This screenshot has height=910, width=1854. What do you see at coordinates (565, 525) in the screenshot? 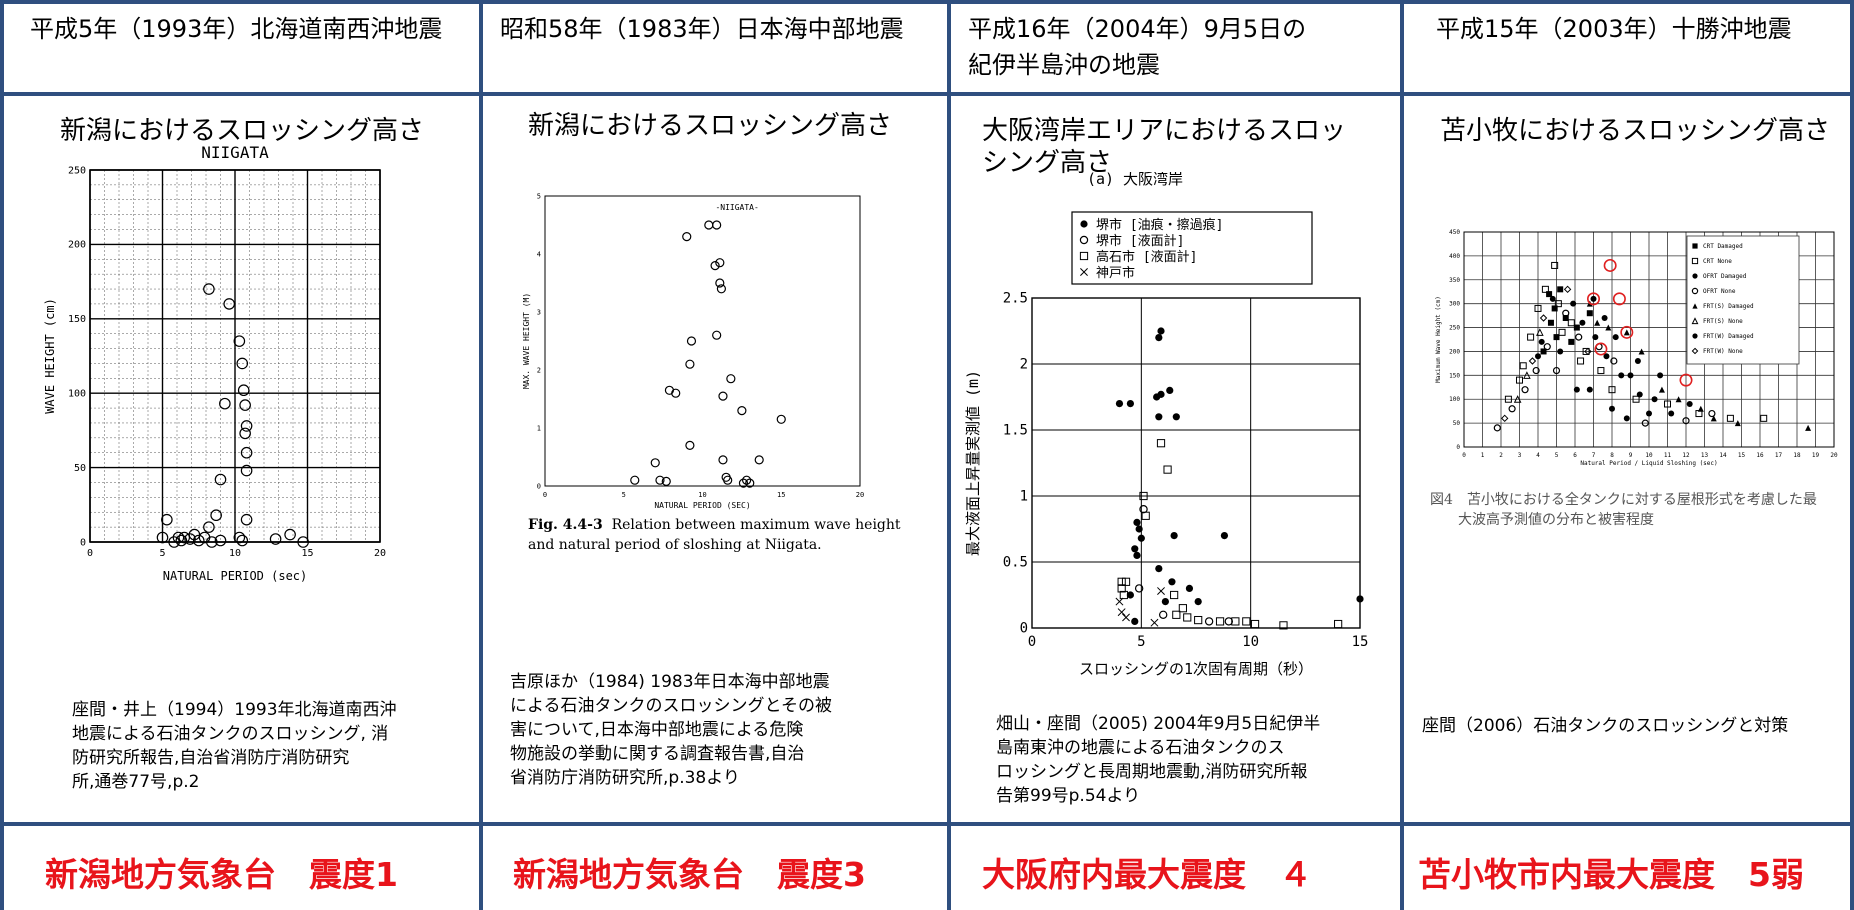
I see `figure-caption-number: Fig. 4.4-3` at bounding box center [565, 525].